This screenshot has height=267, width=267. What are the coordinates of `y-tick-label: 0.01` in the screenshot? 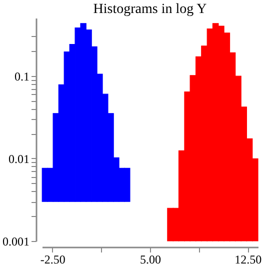 It's located at (19, 159).